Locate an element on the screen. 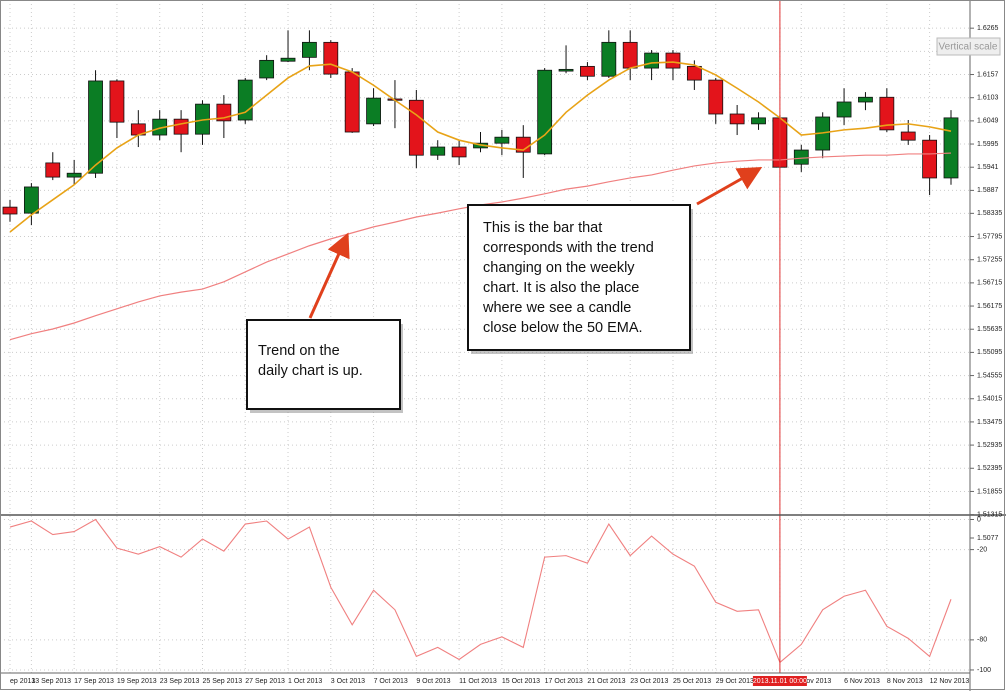 The height and width of the screenshot is (696, 1006). vertical-scale-label: Vertical scale is located at coordinates (968, 47).